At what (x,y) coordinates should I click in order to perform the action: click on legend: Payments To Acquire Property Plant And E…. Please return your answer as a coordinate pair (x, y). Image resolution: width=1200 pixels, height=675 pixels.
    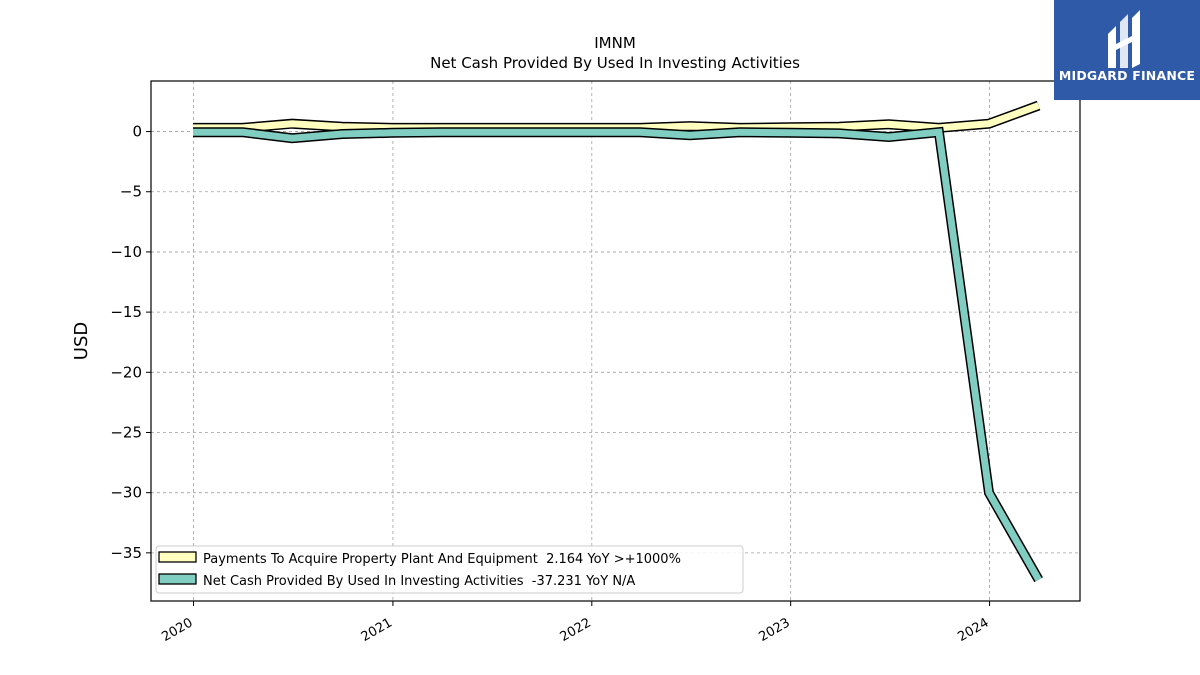
    Looking at the image, I should click on (449, 569).